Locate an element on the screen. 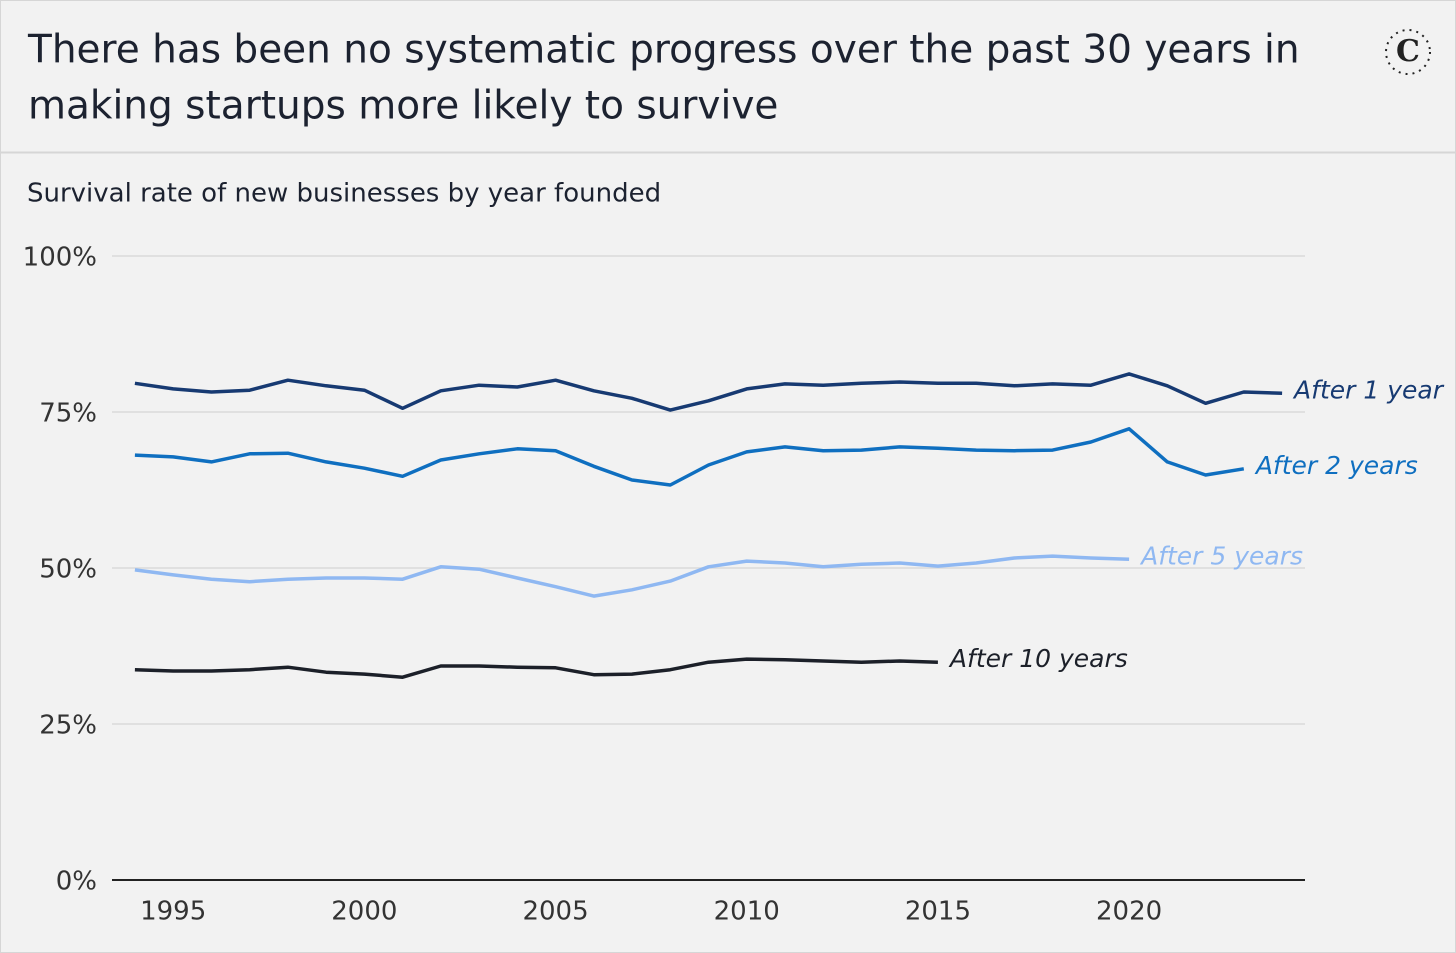  series-label: After 5 years is located at coordinates (1221, 555).